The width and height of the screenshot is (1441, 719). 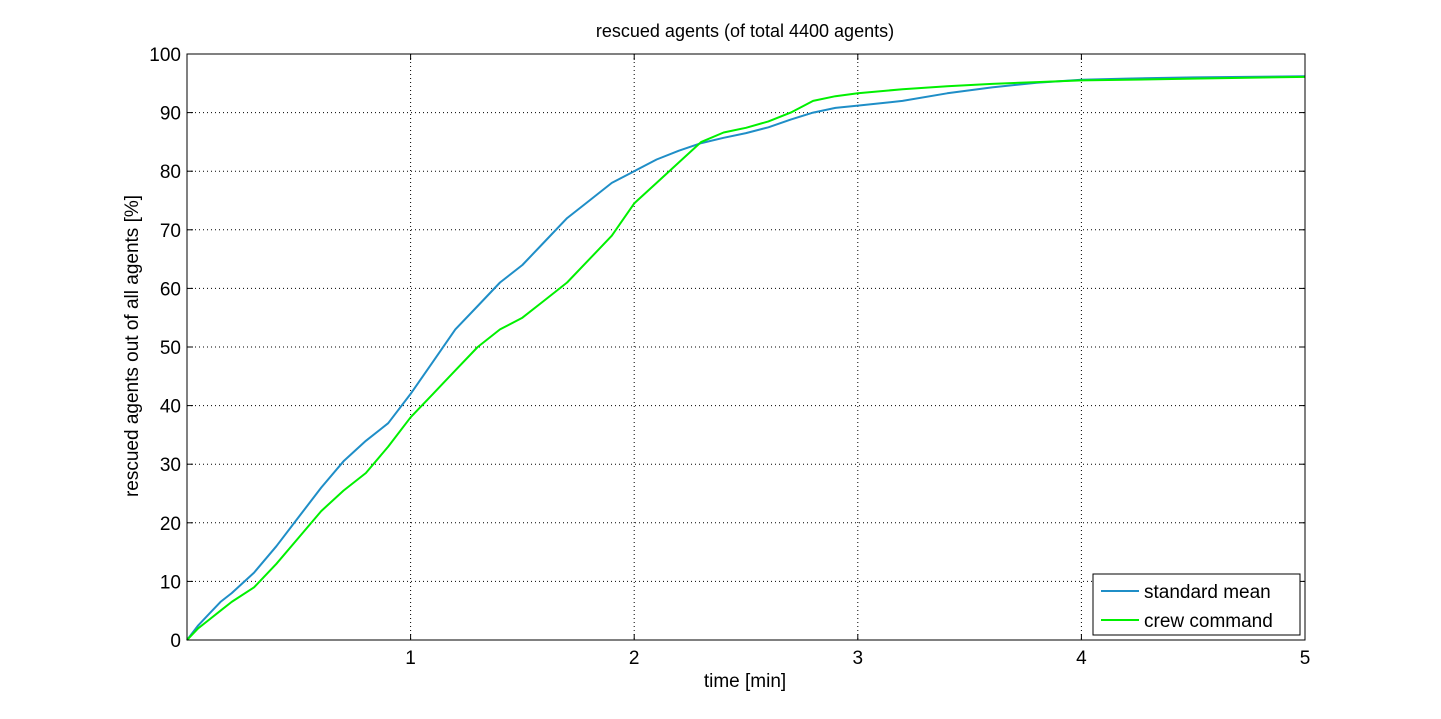 I want to click on y-tick-label: 30, so click(x=170, y=465).